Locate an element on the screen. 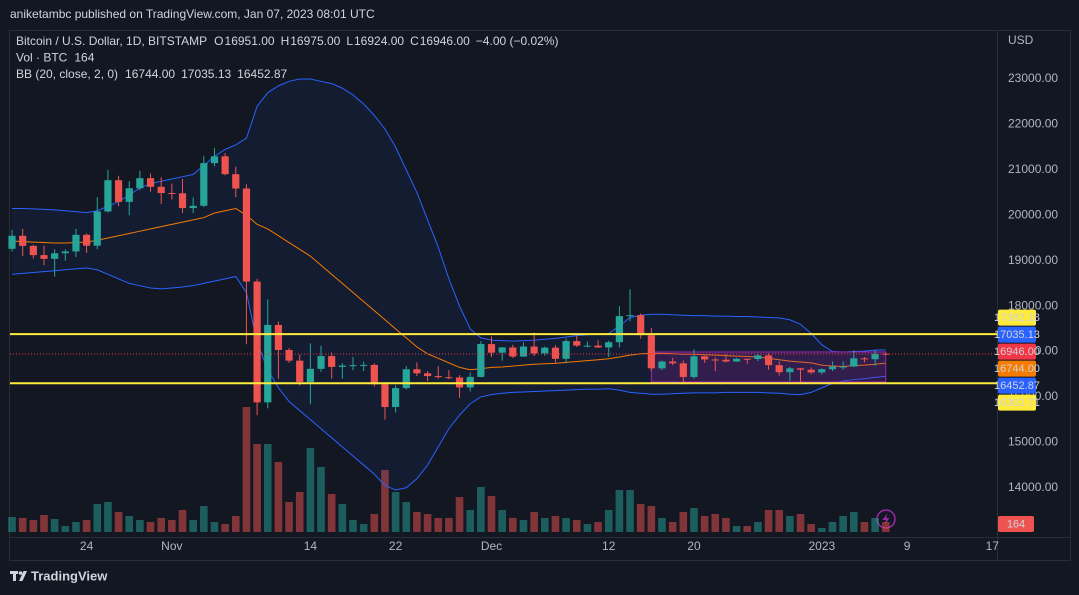 The image size is (1079, 595). legend-value: 16924.00 is located at coordinates (379, 41).